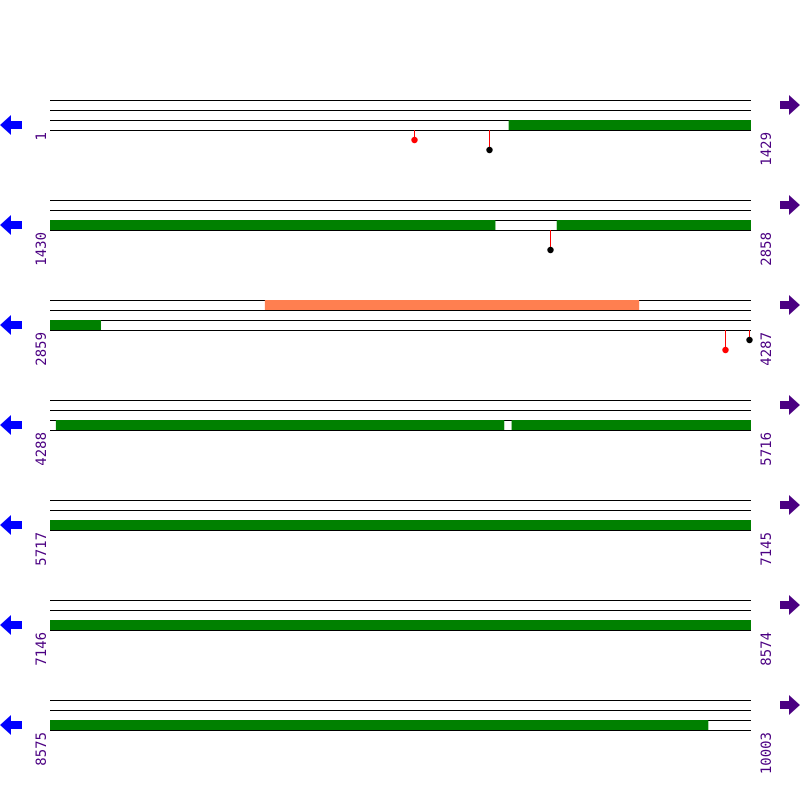 The image size is (800, 800). Describe the element at coordinates (400, 734) in the screenshot. I see `sequence-row: 8575 10003` at that location.